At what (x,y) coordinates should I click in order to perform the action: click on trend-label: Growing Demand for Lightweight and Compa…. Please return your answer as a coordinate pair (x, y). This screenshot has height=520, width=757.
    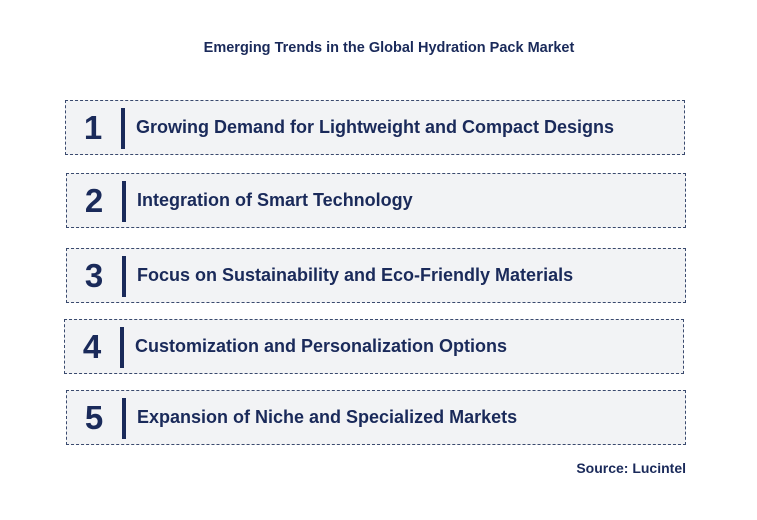
    Looking at the image, I should click on (375, 127).